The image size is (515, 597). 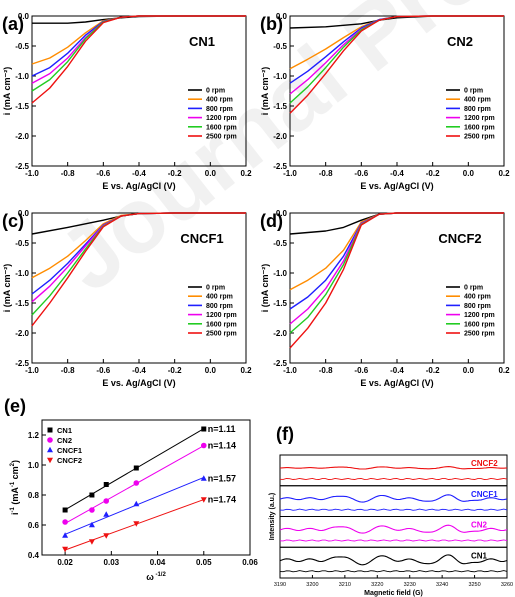 I want to click on plot-frame, so click(x=146, y=487).